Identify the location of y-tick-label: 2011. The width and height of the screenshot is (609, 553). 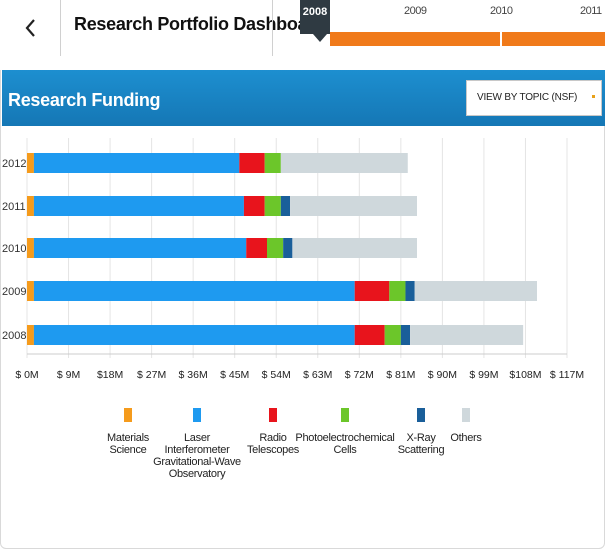
(14, 207).